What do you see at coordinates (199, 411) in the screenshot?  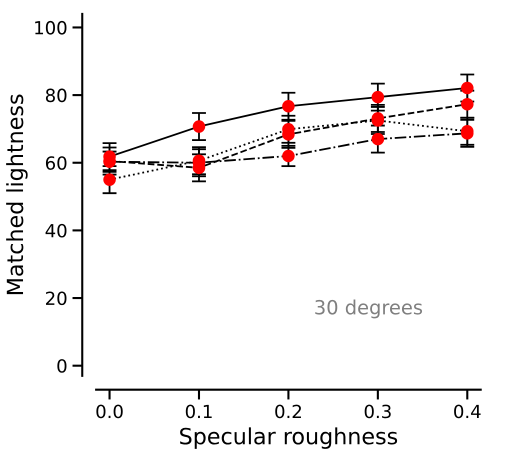 I see `x-tick-label: 0.1` at bounding box center [199, 411].